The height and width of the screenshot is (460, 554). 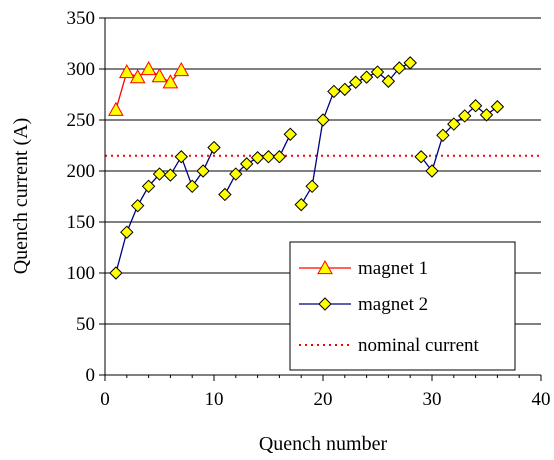 I want to click on y-tick-label: 0, so click(x=91, y=375).